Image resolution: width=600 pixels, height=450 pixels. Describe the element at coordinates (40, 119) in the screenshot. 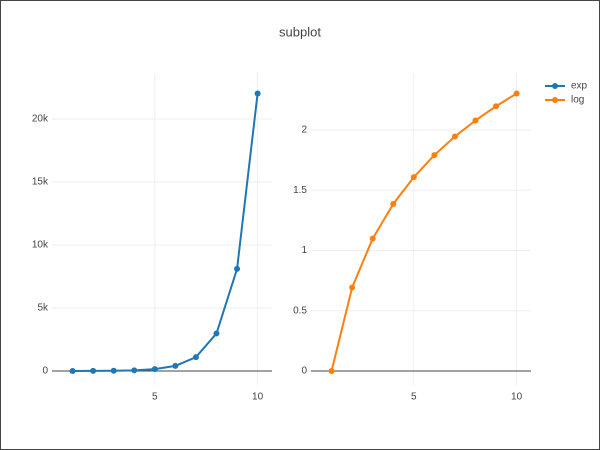

I see `y-tick-label: 20k` at that location.